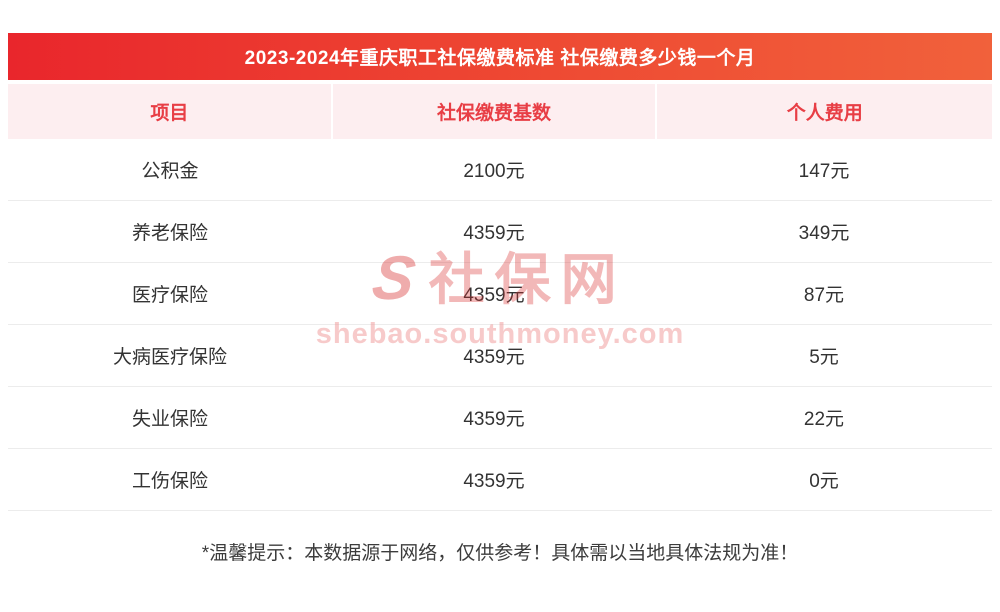 The image size is (1000, 612). Describe the element at coordinates (494, 171) in the screenshot. I see `cell-base: 2100元` at that location.